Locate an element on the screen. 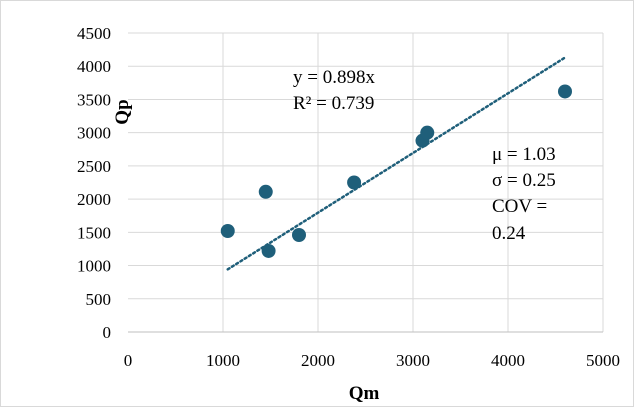 The width and height of the screenshot is (634, 408). x-tick-label-1: 1000 is located at coordinates (223, 360).